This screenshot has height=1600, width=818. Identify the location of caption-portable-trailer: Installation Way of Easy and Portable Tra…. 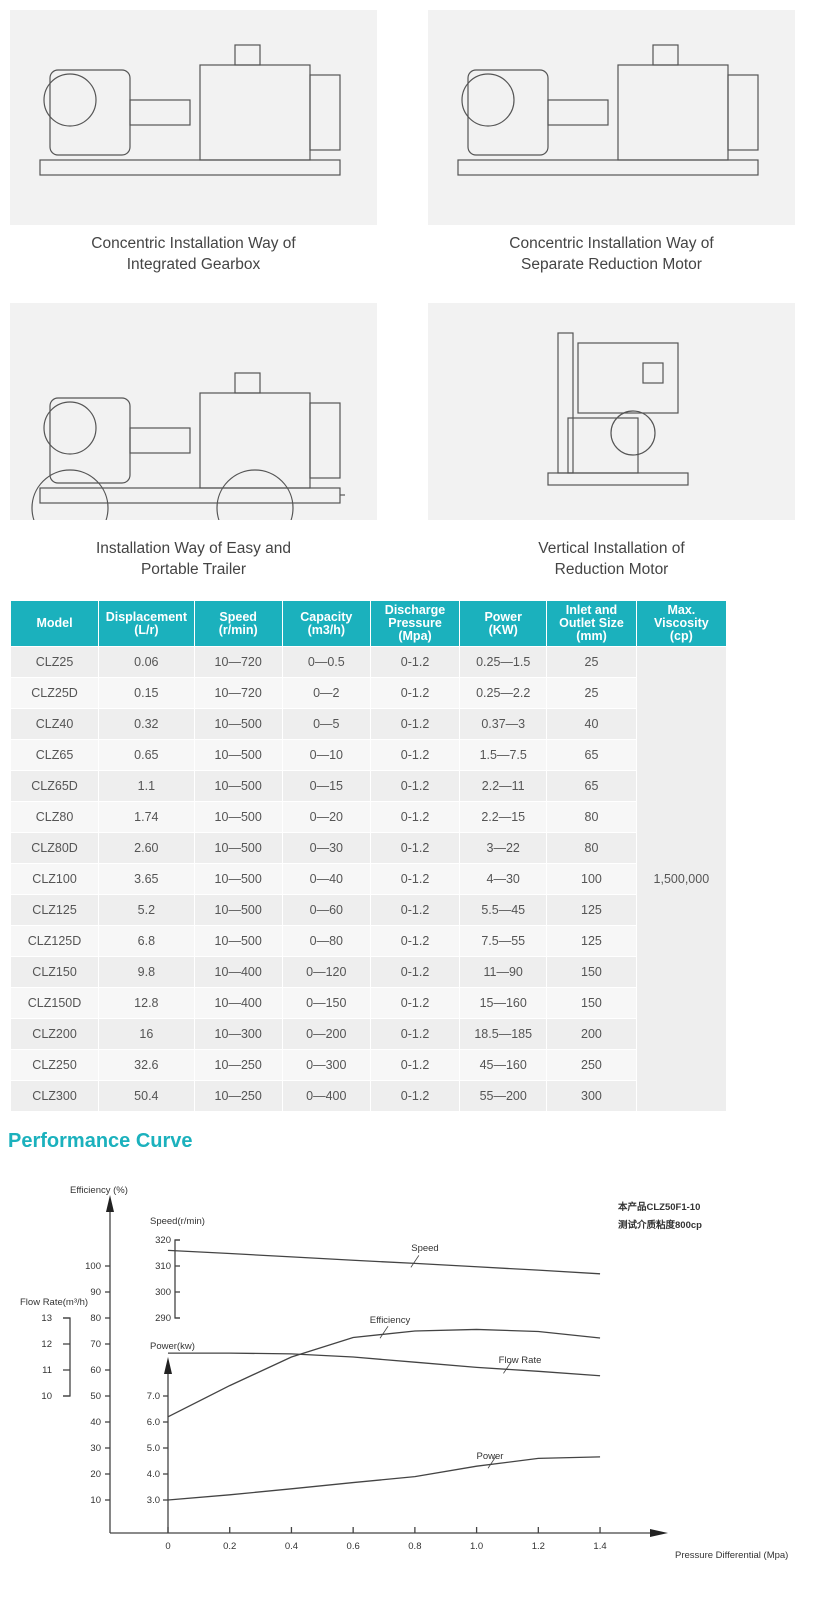
(193, 559).